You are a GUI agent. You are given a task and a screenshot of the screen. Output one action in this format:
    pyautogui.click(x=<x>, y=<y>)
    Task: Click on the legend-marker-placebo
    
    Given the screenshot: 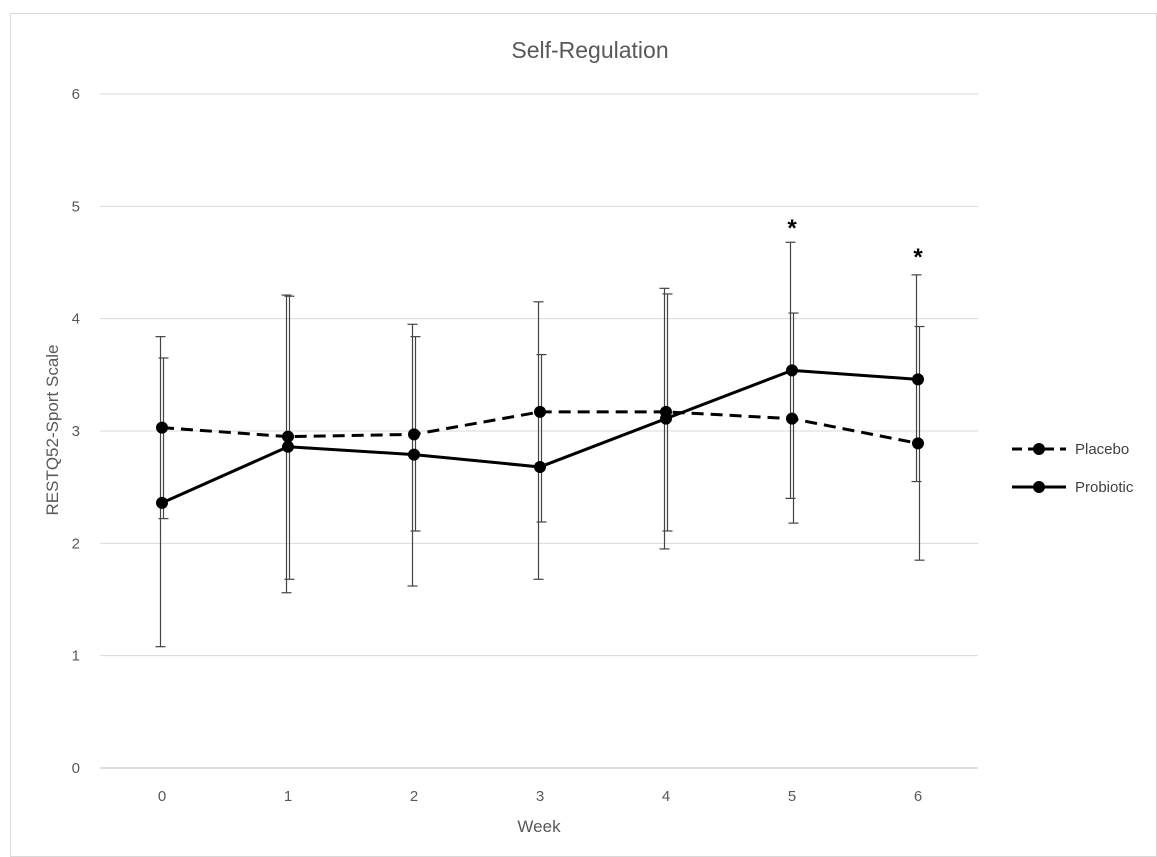 What is the action you would take?
    pyautogui.click(x=1039, y=449)
    